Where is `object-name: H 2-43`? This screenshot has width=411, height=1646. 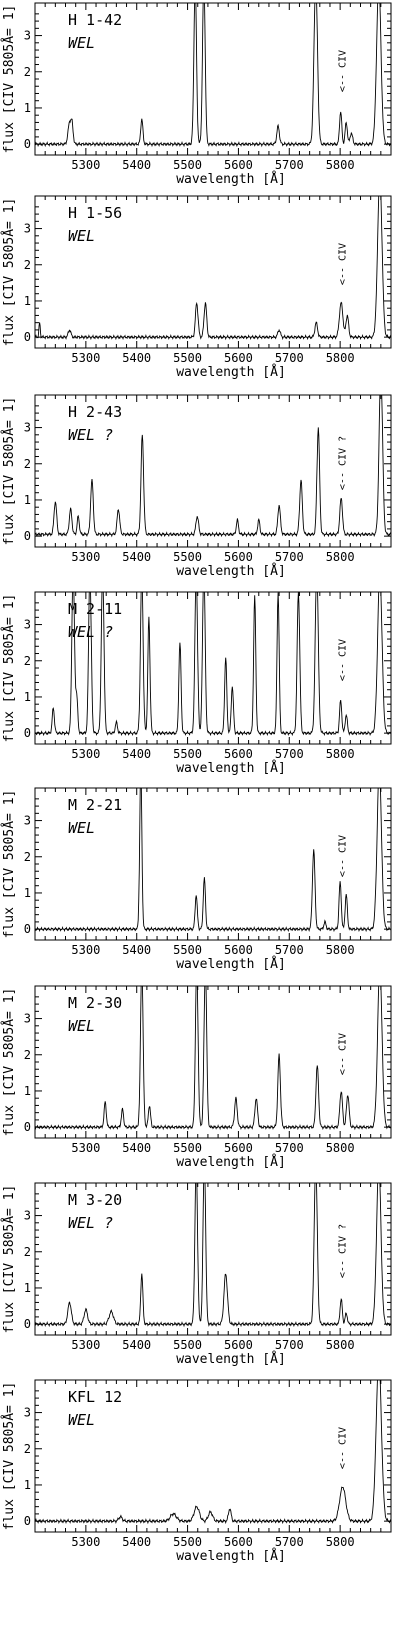 object-name: H 2-43 is located at coordinates (95, 412).